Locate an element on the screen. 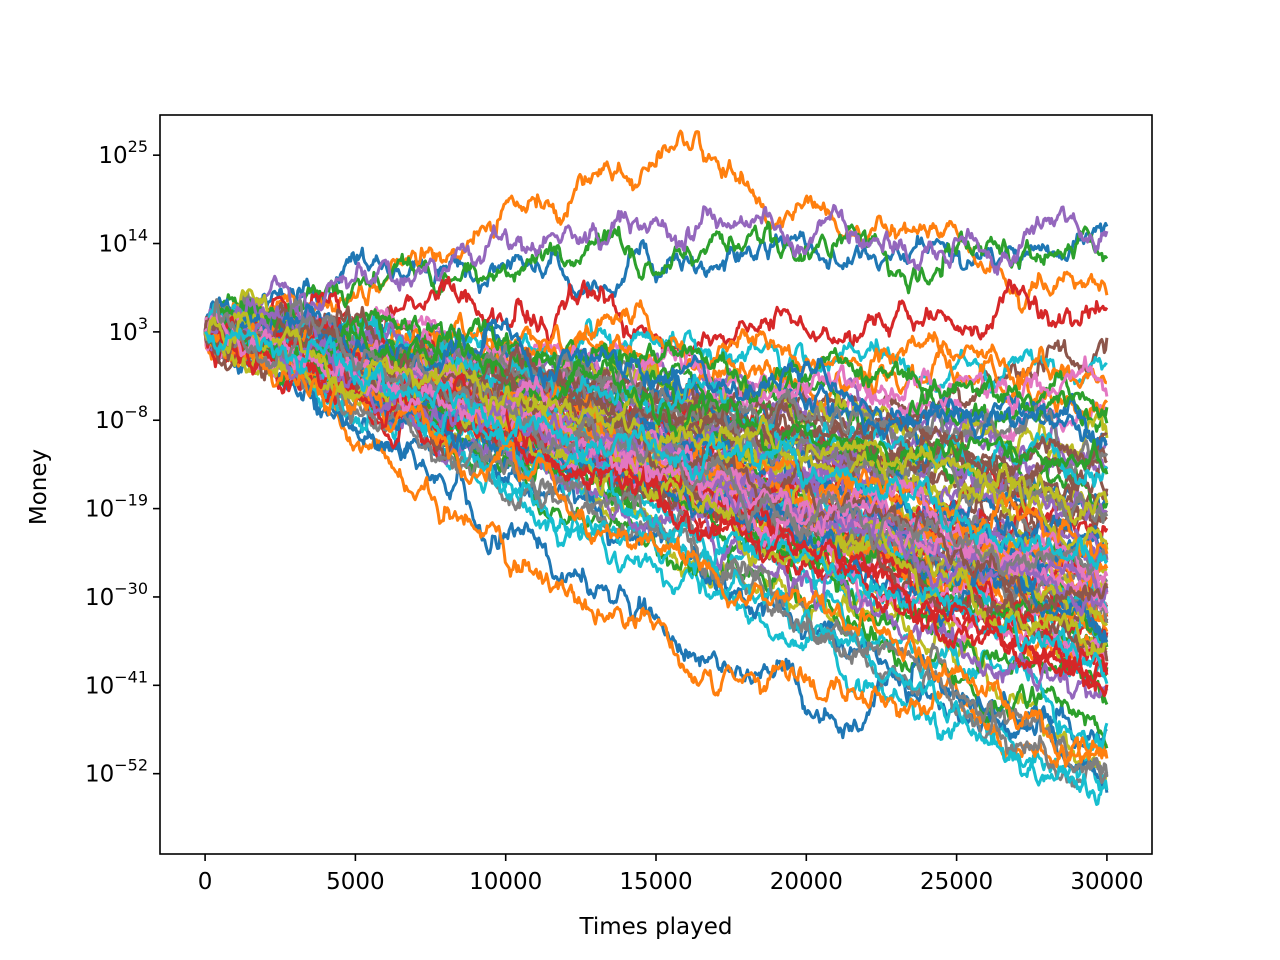 This screenshot has width=1280, height=960. x-tick-label: 10000 is located at coordinates (505, 882).